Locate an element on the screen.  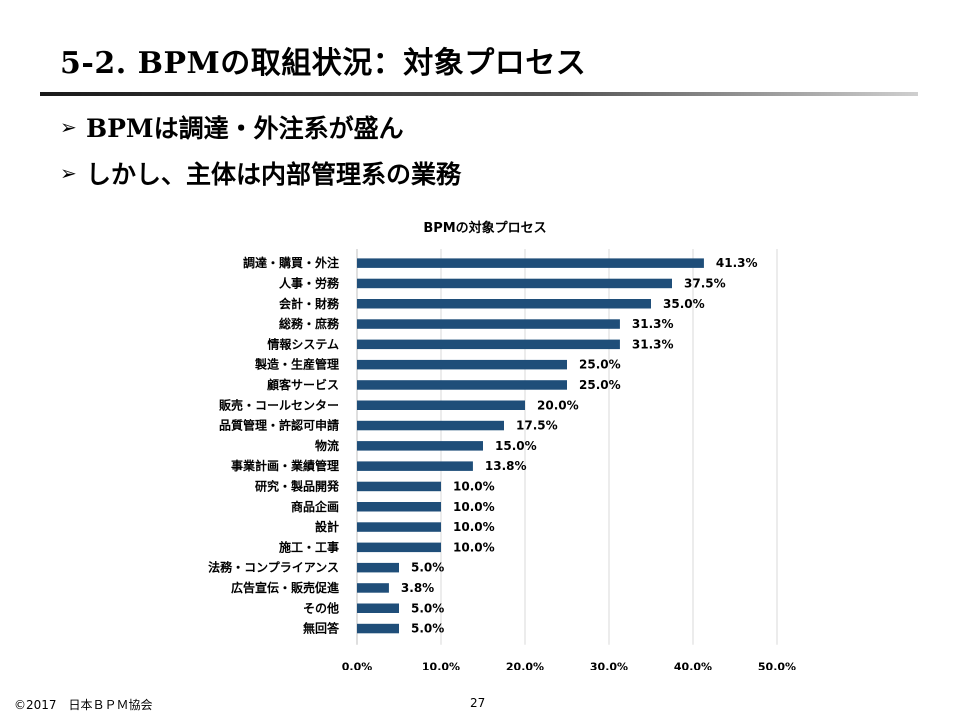
bullet-list: ➢ BPMは調達・外注系が盛ん ➢ しかし、主体は内部管理系の業務 is located at coordinates (260, 150).